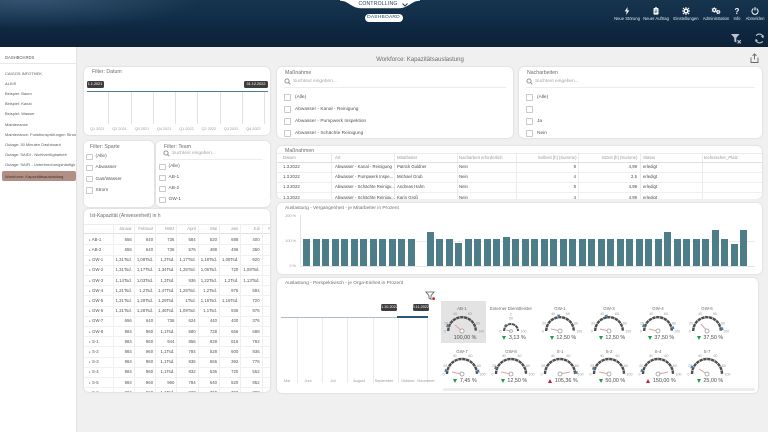 This screenshot has width=768, height=432. I want to click on svg-text: 50, so click(511, 319).